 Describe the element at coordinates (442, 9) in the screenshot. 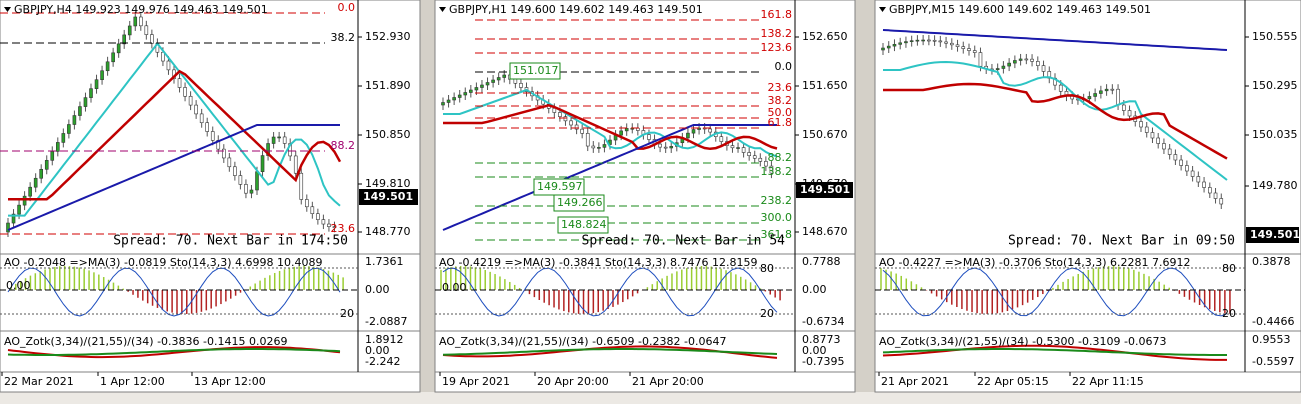

I see `header-arrow` at that location.